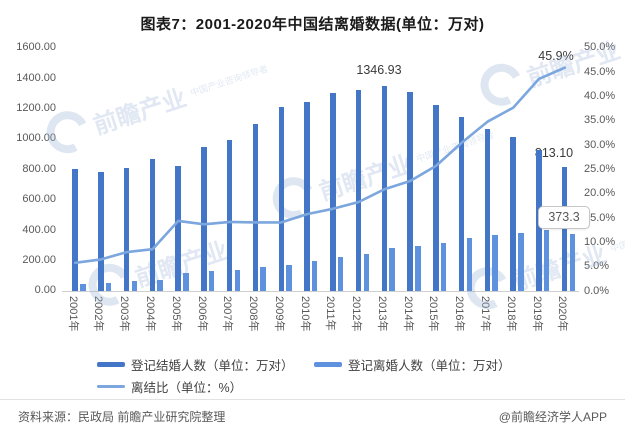 Image resolution: width=625 pixels, height=440 pixels. Describe the element at coordinates (178, 228) in the screenshot. I see `marriage-bar-2005年` at that location.